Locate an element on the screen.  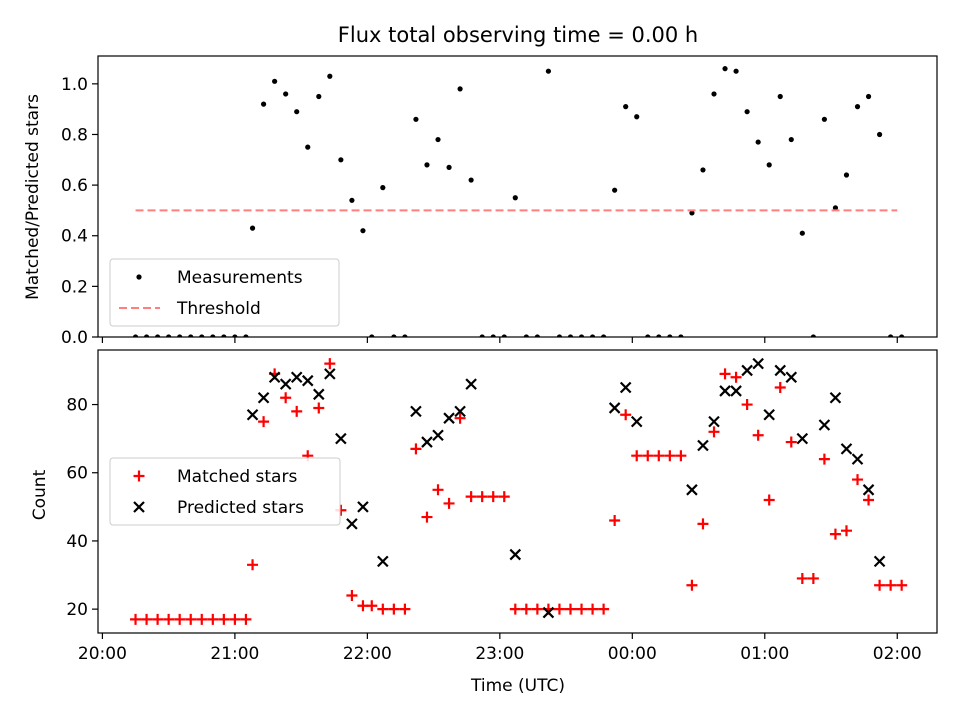
legend-measurements-marker is located at coordinates (139, 277).